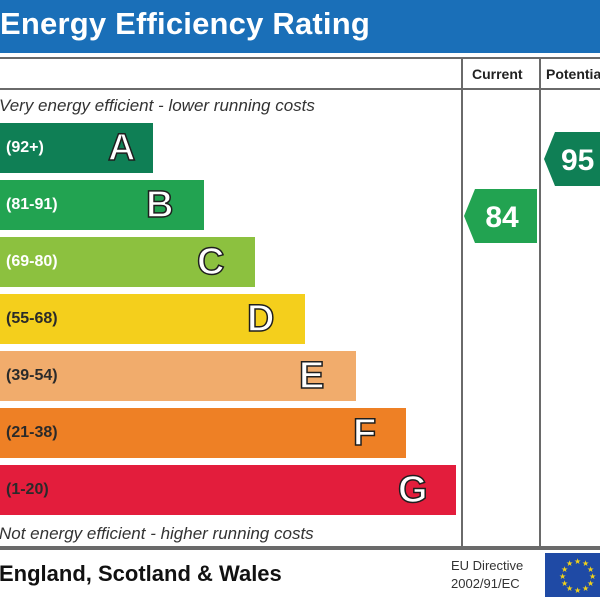 The width and height of the screenshot is (600, 600). I want to click on eu-directive-label: EU Directive, so click(487, 565).